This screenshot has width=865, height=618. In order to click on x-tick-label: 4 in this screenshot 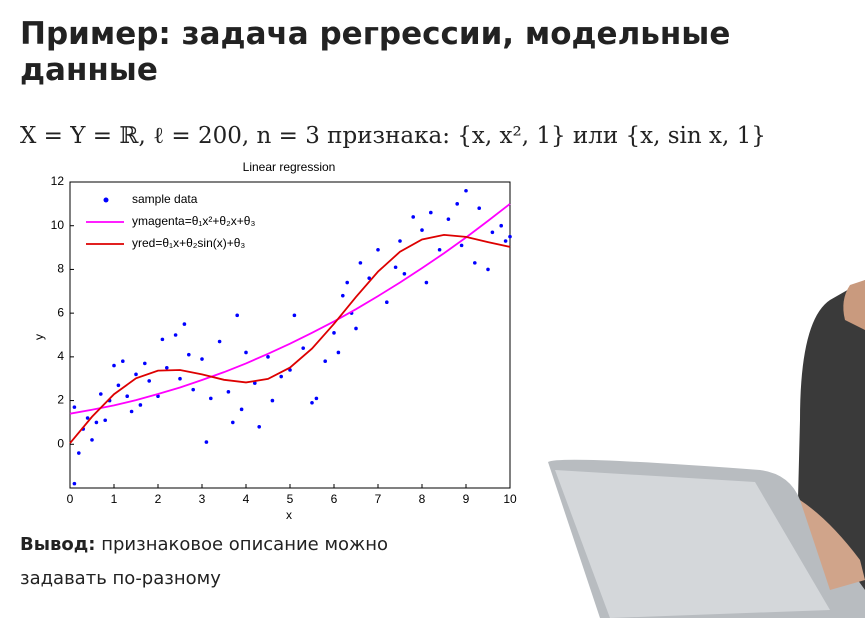, I will do `click(246, 499)`.